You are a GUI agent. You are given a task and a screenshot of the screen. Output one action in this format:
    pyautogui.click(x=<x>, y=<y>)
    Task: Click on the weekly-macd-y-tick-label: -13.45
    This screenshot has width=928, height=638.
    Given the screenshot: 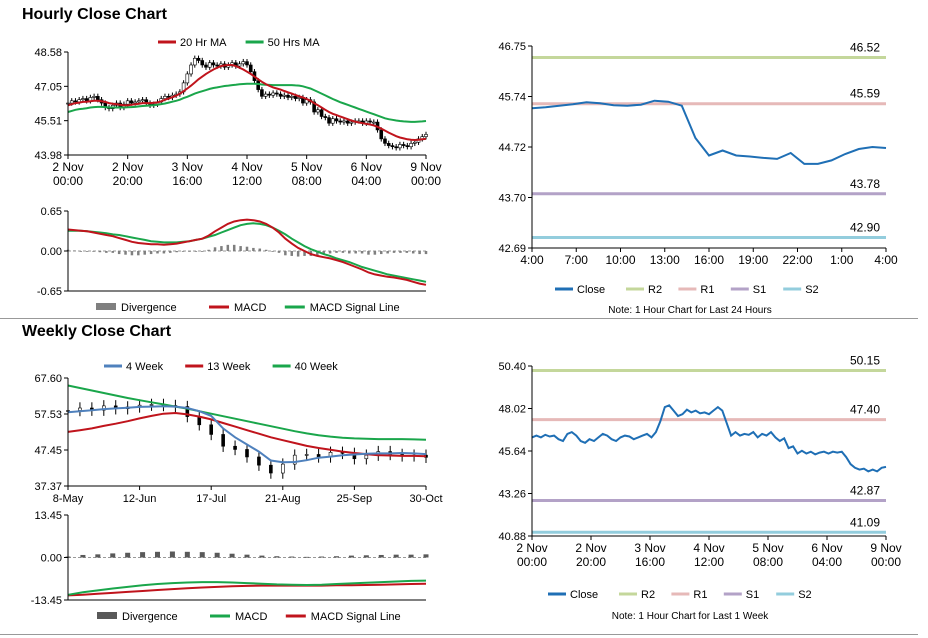 What is the action you would take?
    pyautogui.click(x=46, y=601)
    